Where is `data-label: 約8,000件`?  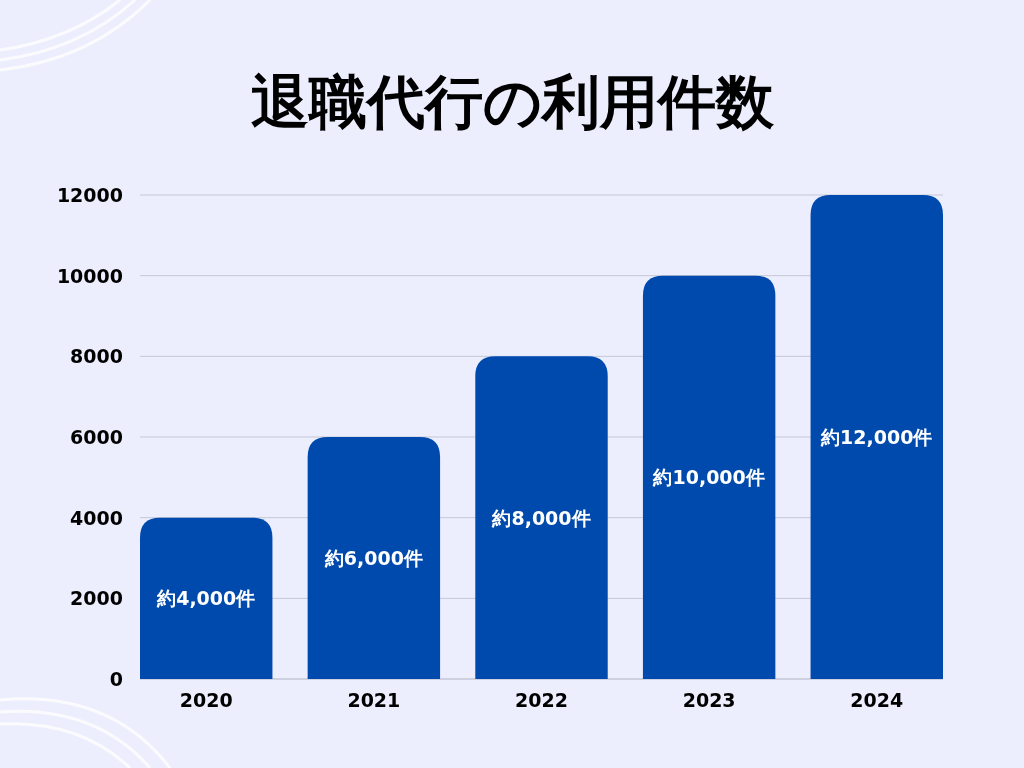 data-label: 約8,000件 is located at coordinates (541, 517).